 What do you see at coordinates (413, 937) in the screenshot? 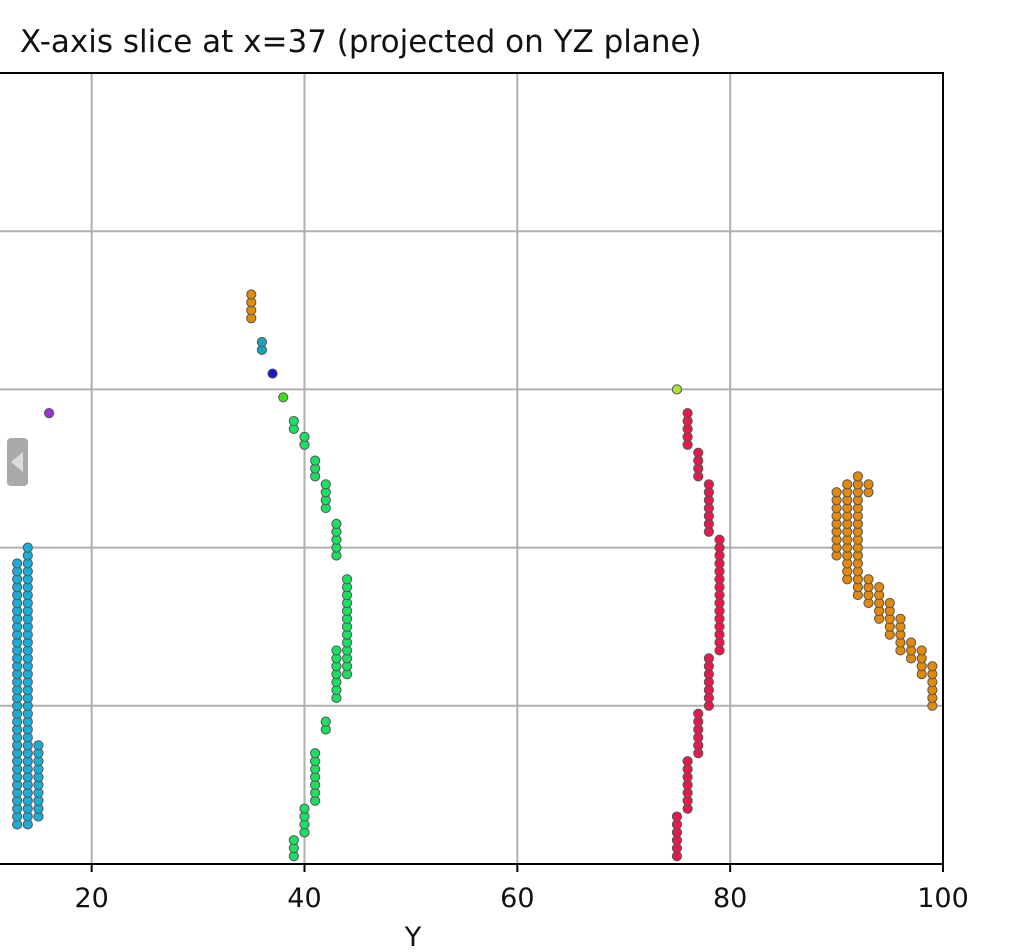
I see `x-axis-label: Y` at bounding box center [413, 937].